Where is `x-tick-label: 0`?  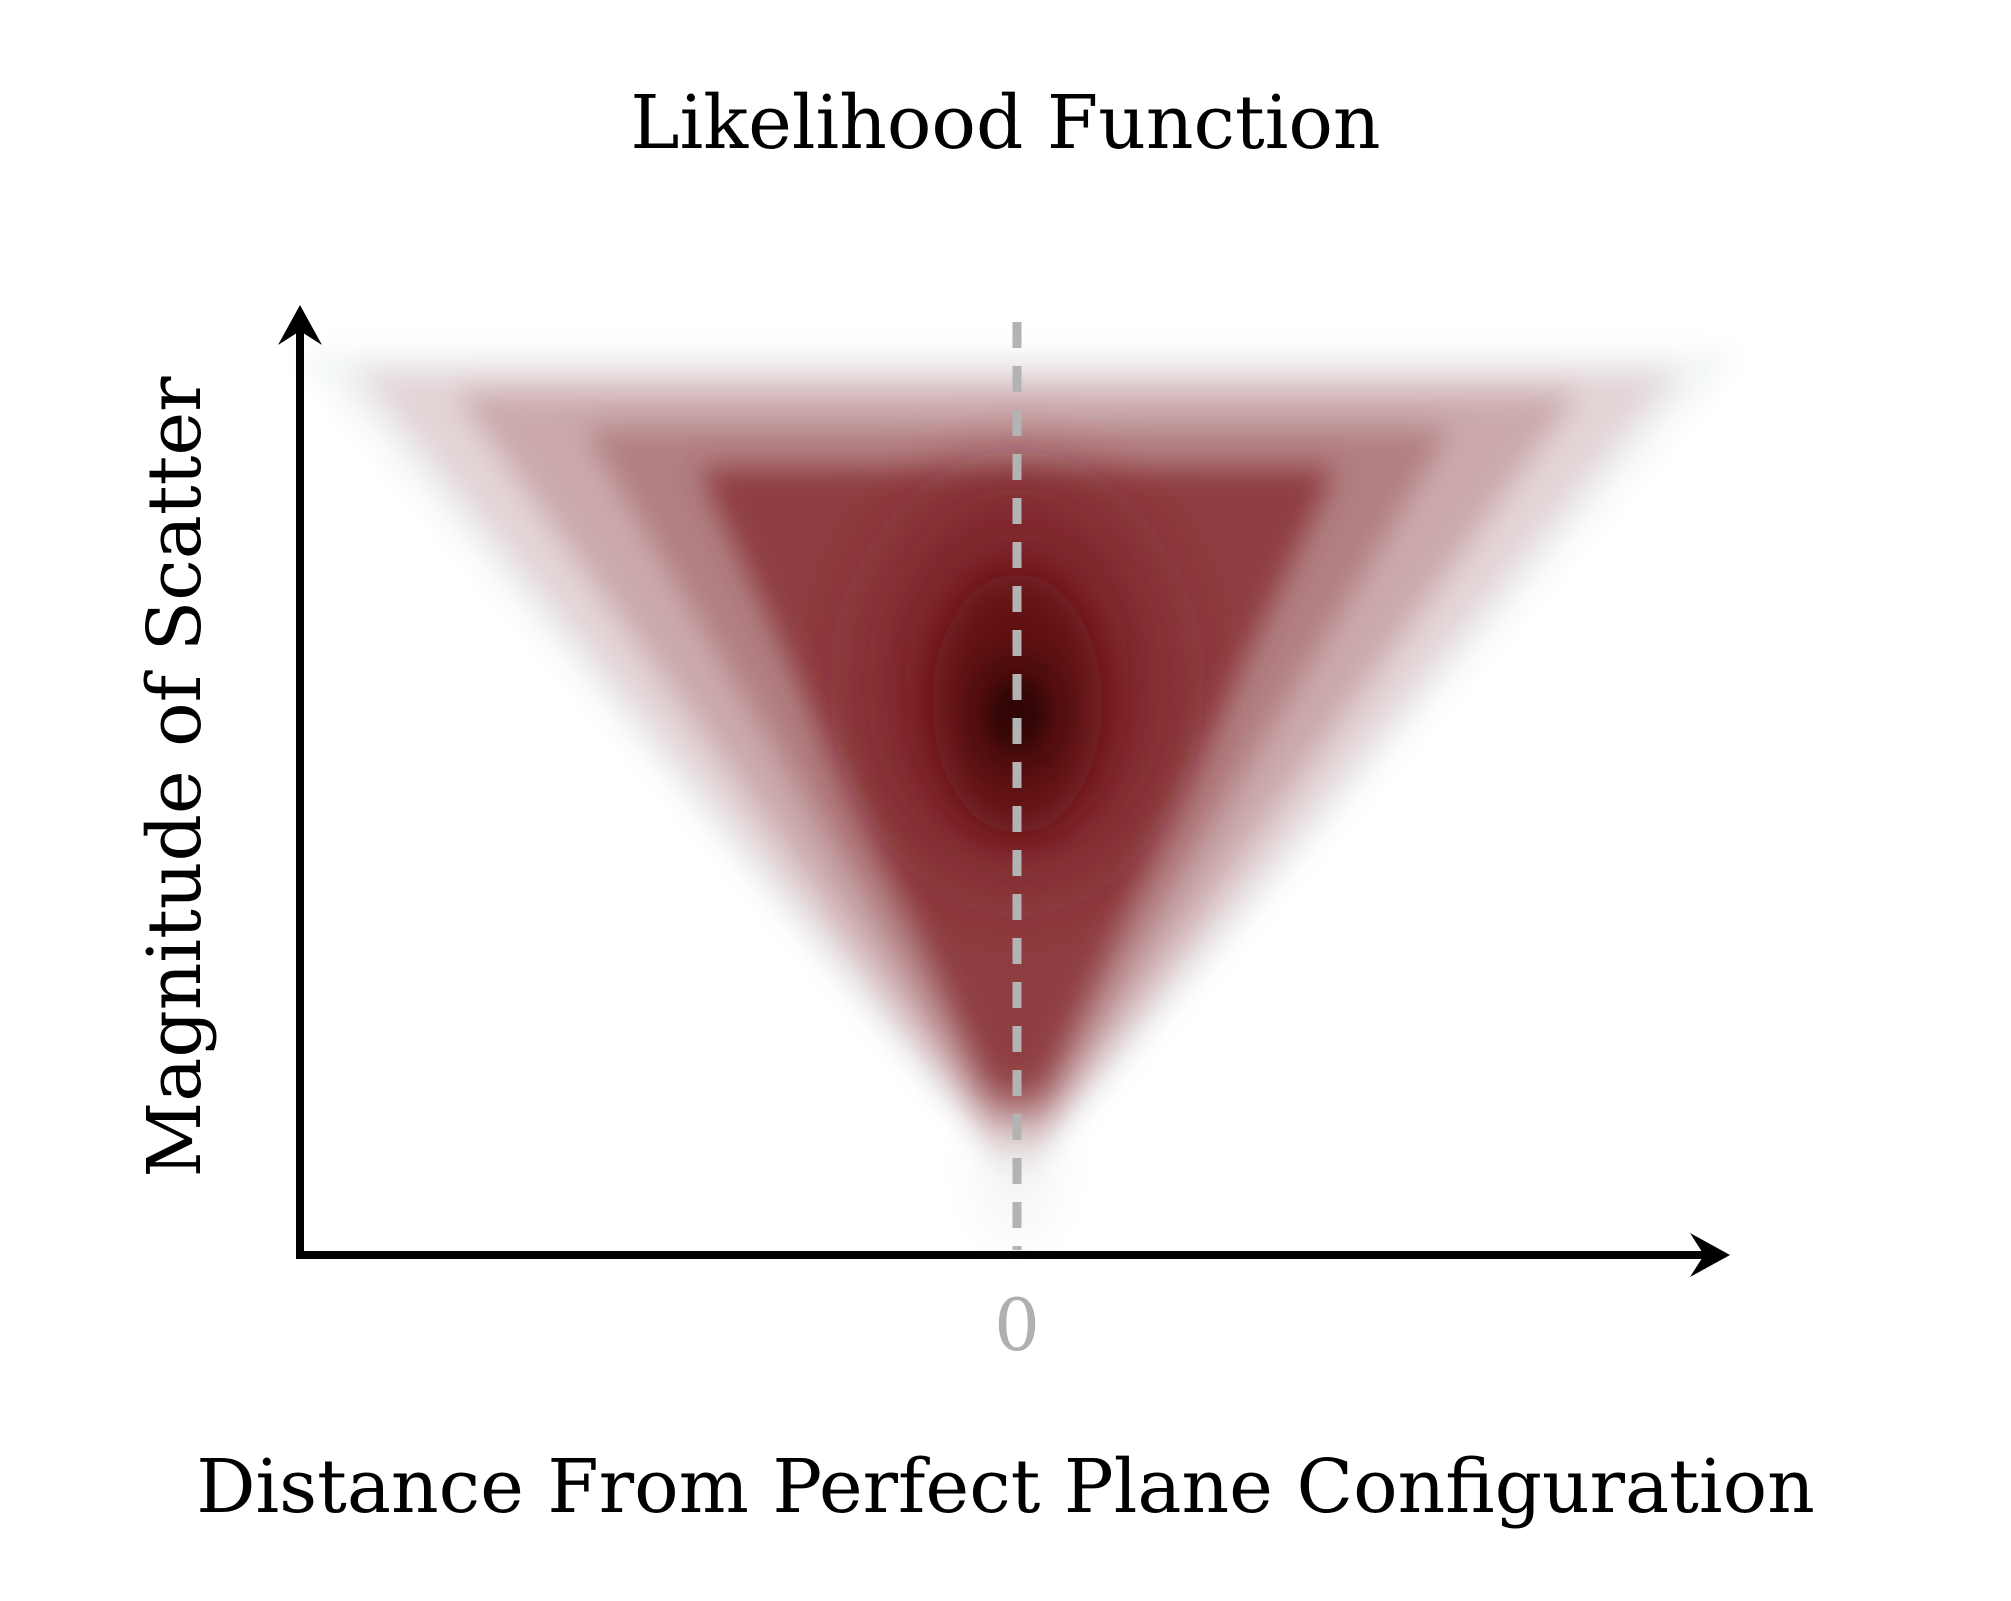 x-tick-label: 0 is located at coordinates (1017, 1325).